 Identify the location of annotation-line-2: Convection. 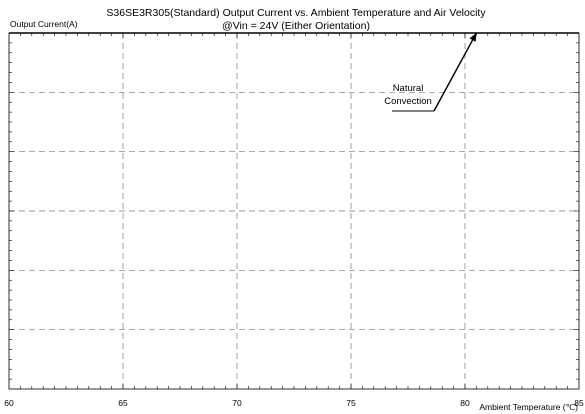
(408, 101).